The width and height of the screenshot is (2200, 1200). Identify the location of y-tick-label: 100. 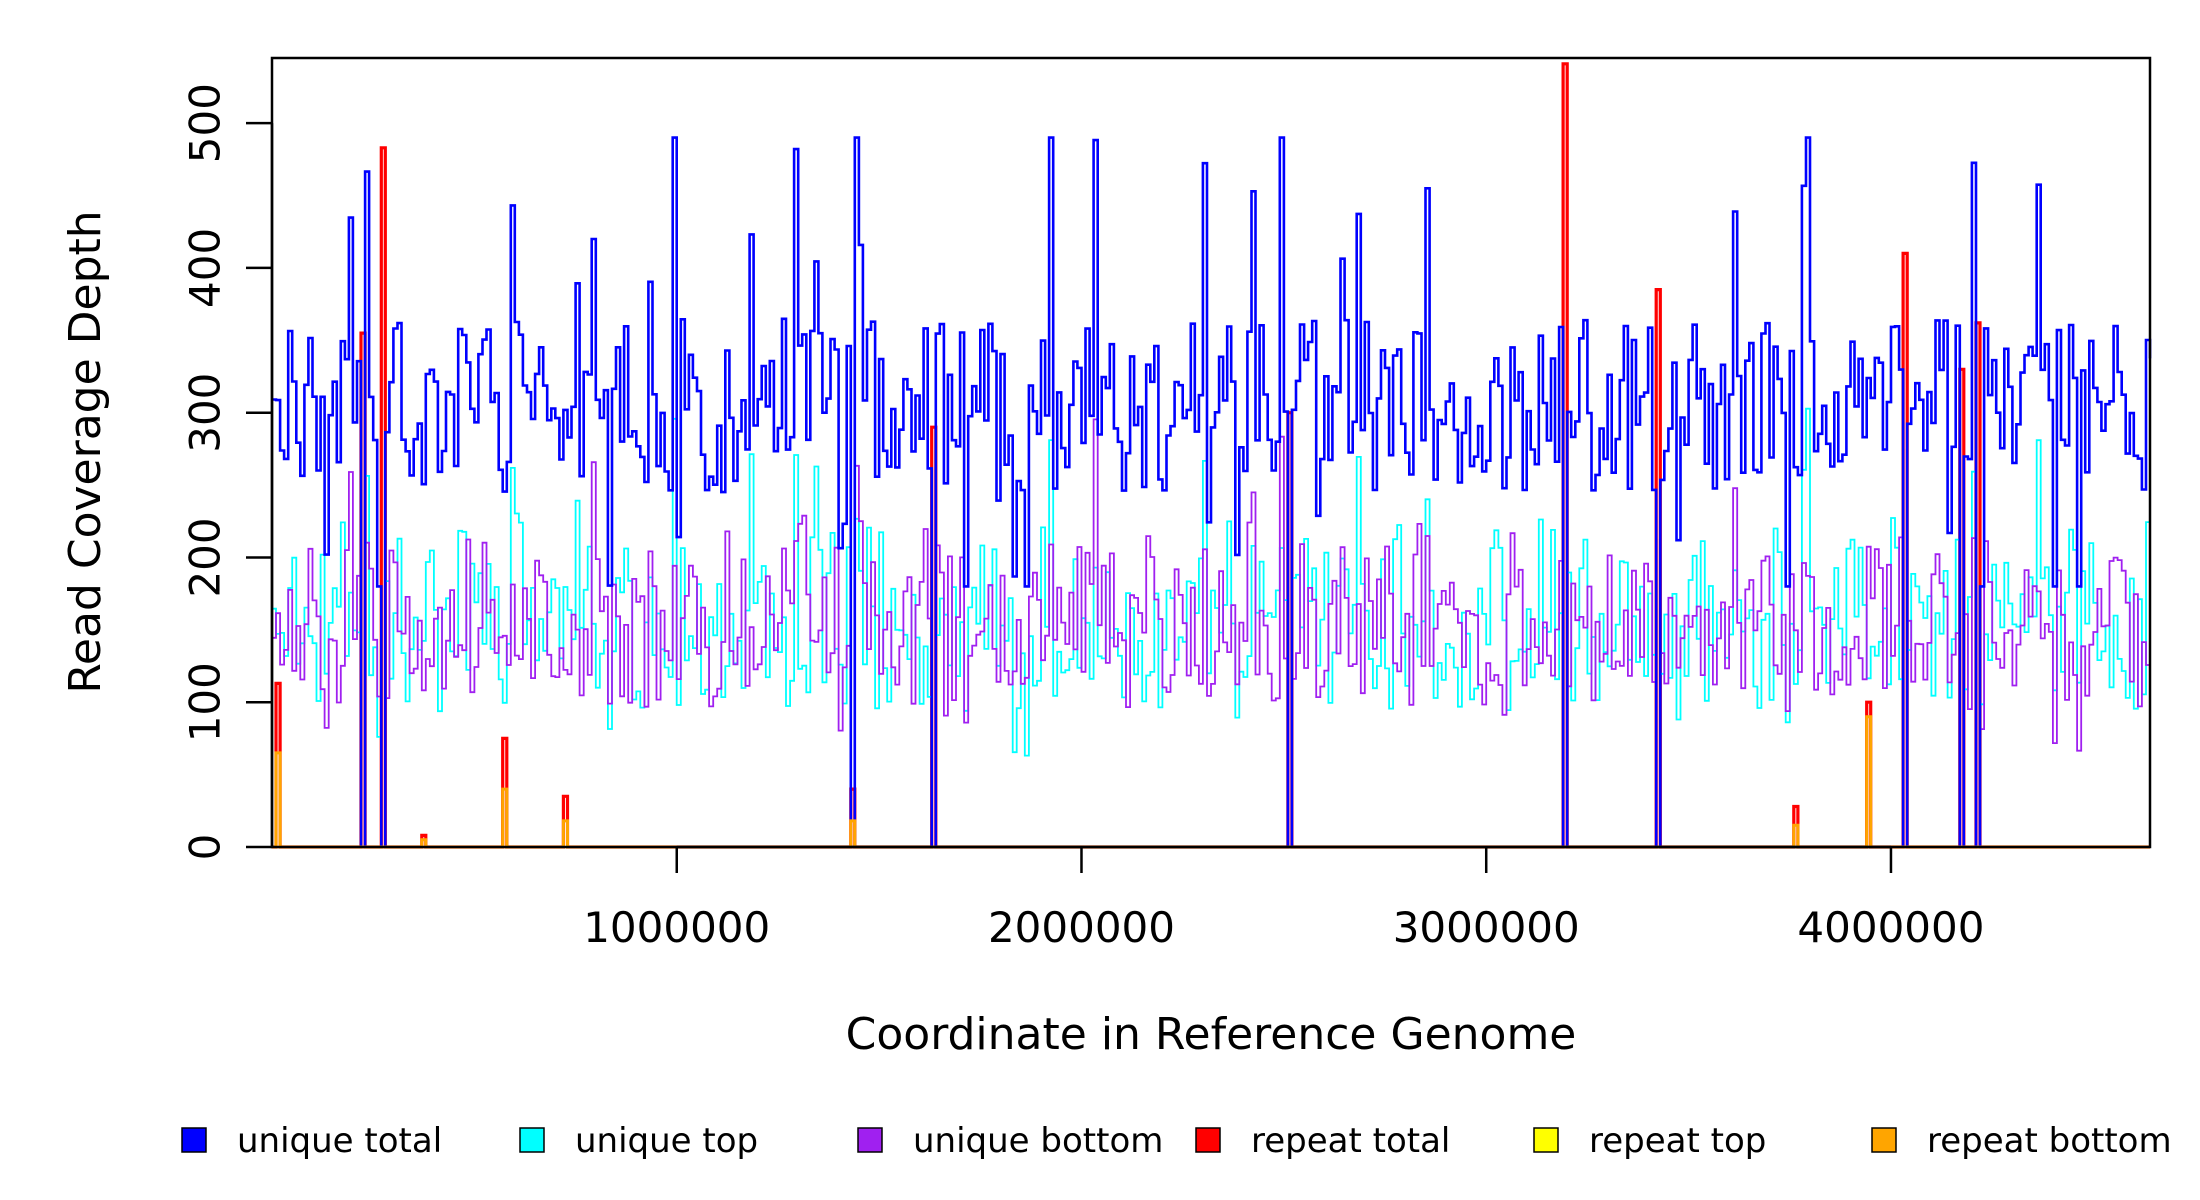
(205, 702).